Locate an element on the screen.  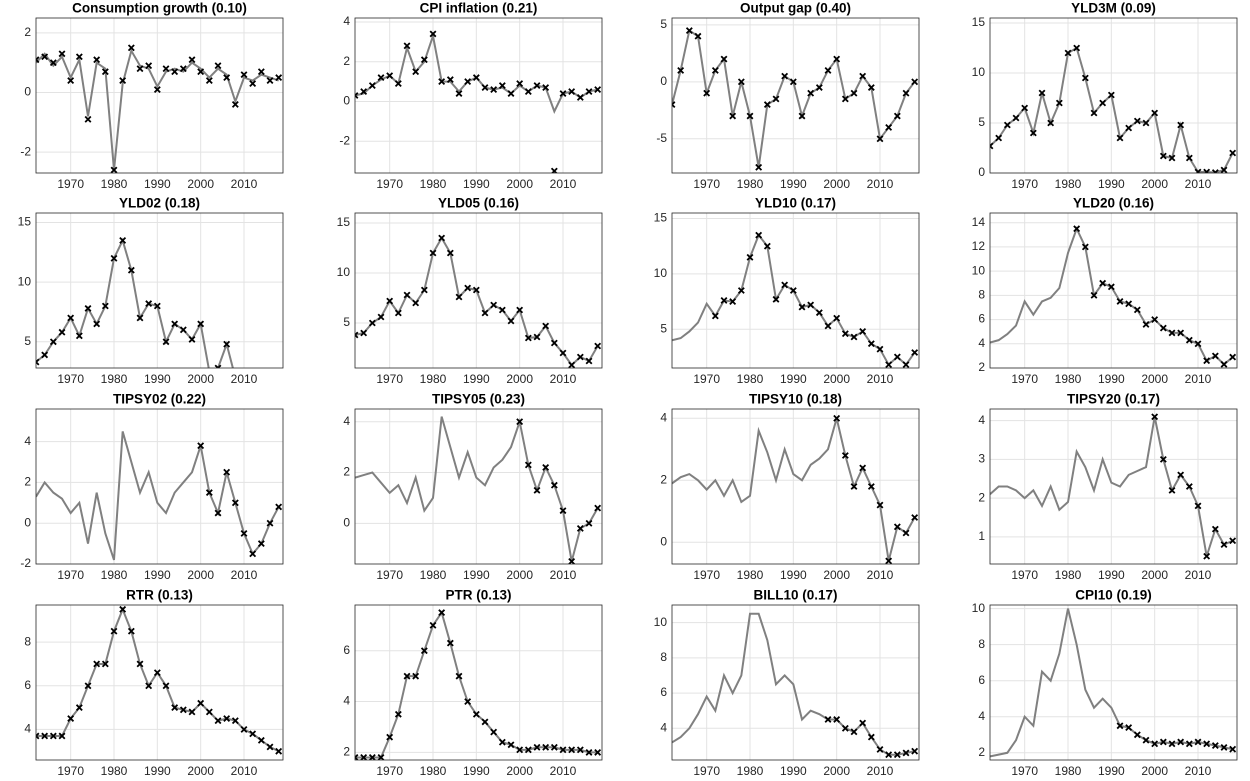
y-tick-label: 14 is located at coordinates (979, 222).